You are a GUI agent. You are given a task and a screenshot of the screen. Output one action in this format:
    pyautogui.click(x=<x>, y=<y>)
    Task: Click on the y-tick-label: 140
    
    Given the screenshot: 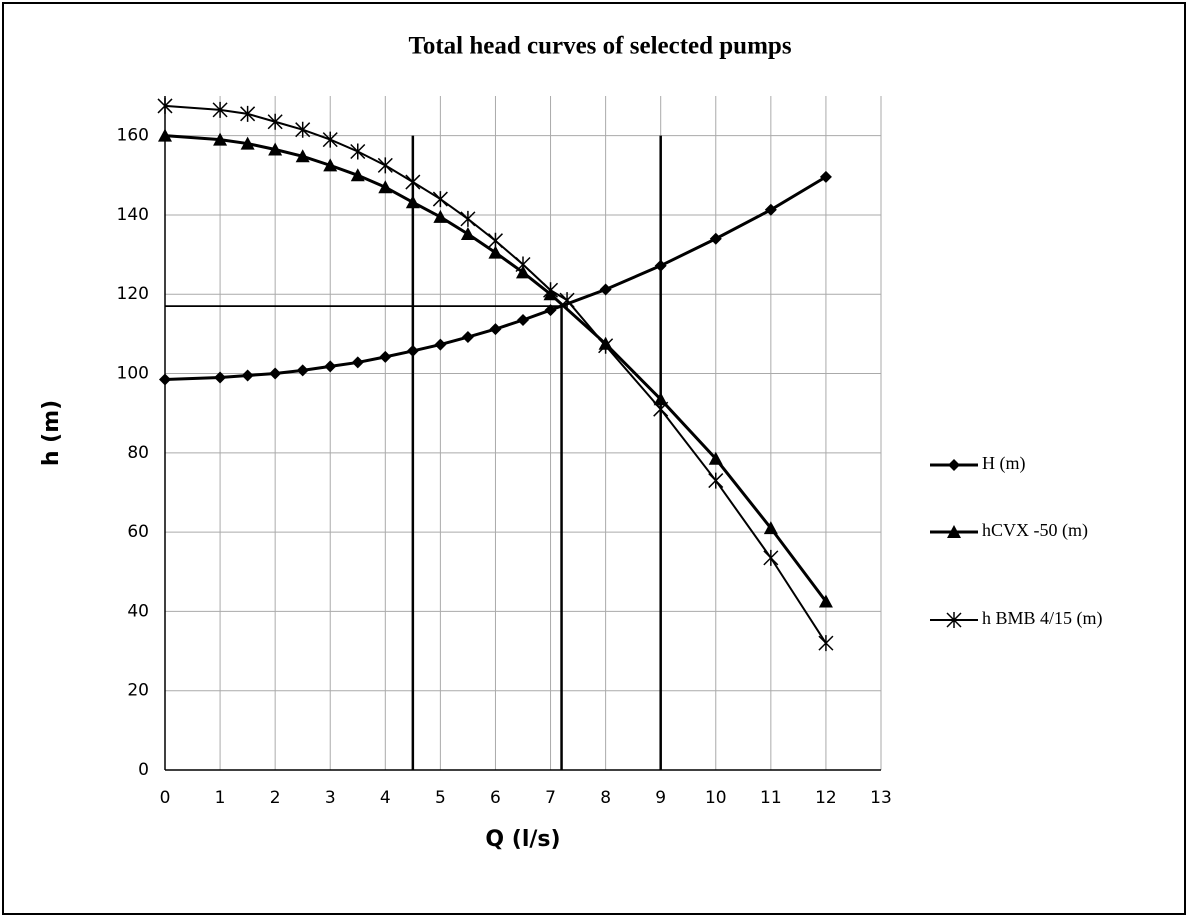 What is the action you would take?
    pyautogui.click(x=133, y=215)
    